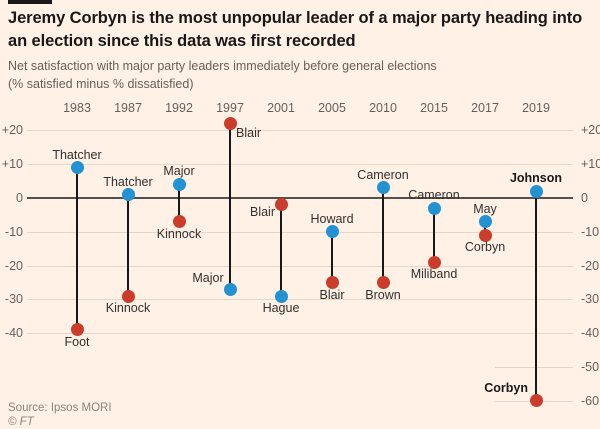 The height and width of the screenshot is (429, 600). Describe the element at coordinates (179, 108) in the screenshot. I see `year-label: 1992` at that location.